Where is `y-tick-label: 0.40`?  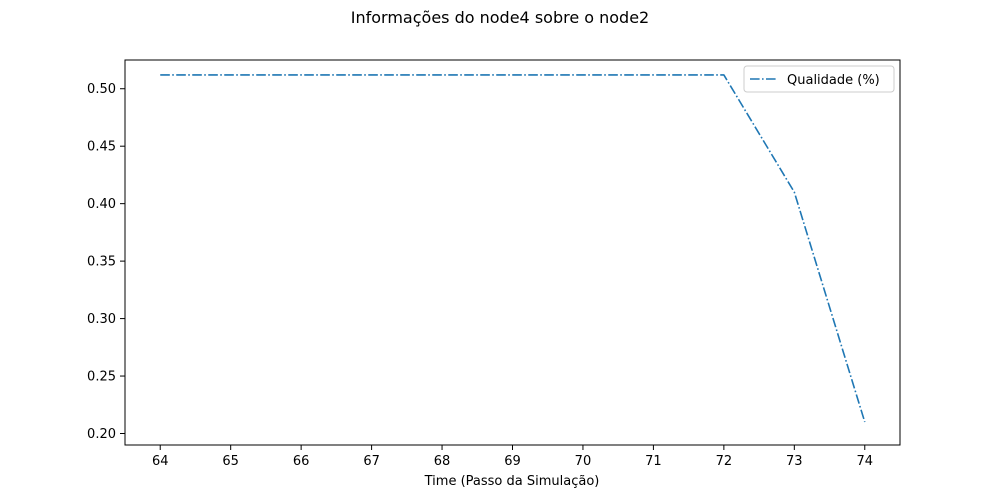
y-tick-label: 0.40 is located at coordinates (101, 204).